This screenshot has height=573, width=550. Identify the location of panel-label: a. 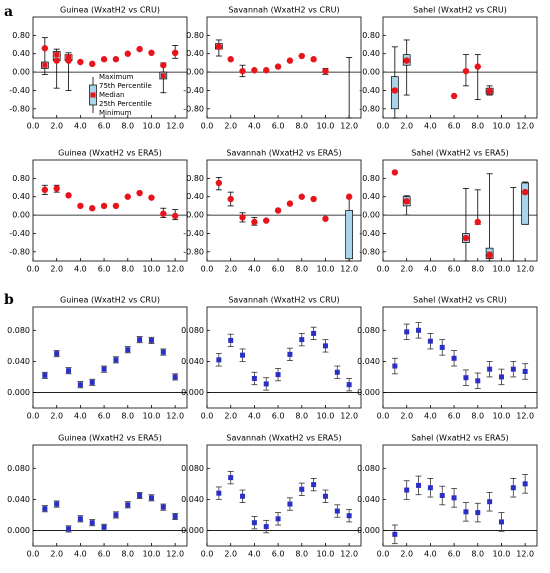
(8, 12).